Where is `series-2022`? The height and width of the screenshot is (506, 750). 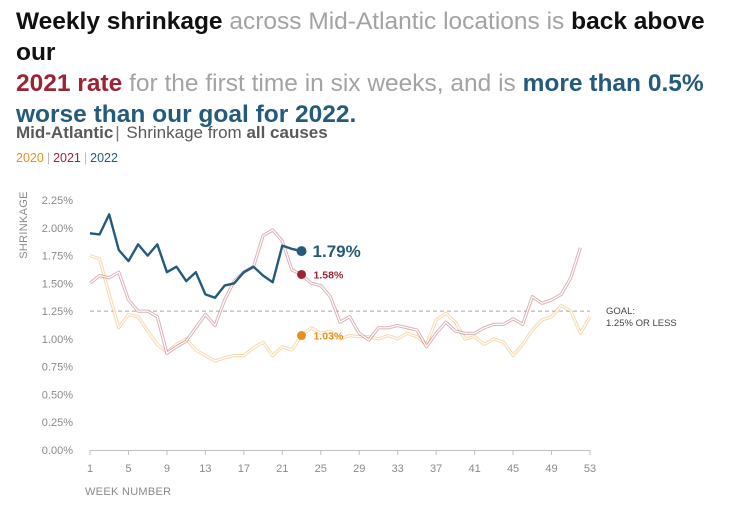
series-2022 is located at coordinates (195, 256).